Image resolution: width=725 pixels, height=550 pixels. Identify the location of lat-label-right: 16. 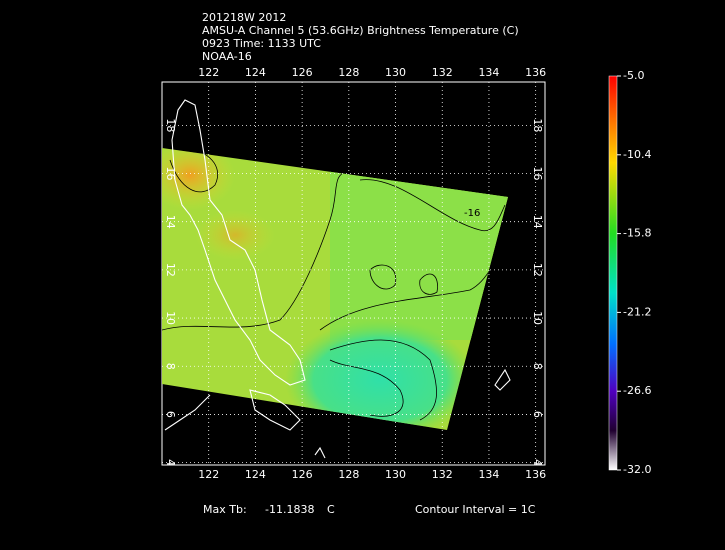
(537, 174).